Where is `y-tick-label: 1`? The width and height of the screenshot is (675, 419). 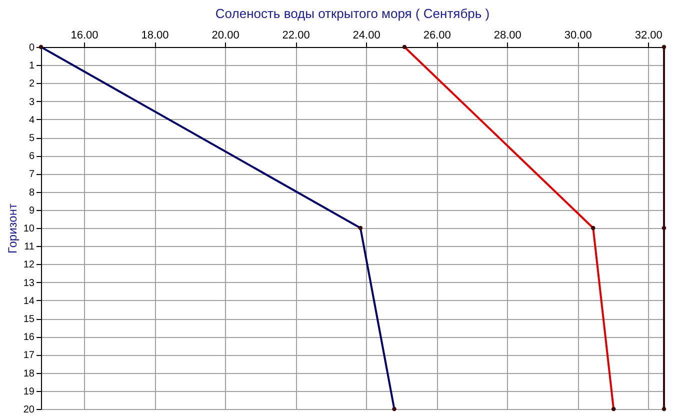
y-tick-label: 1 is located at coordinates (31, 66).